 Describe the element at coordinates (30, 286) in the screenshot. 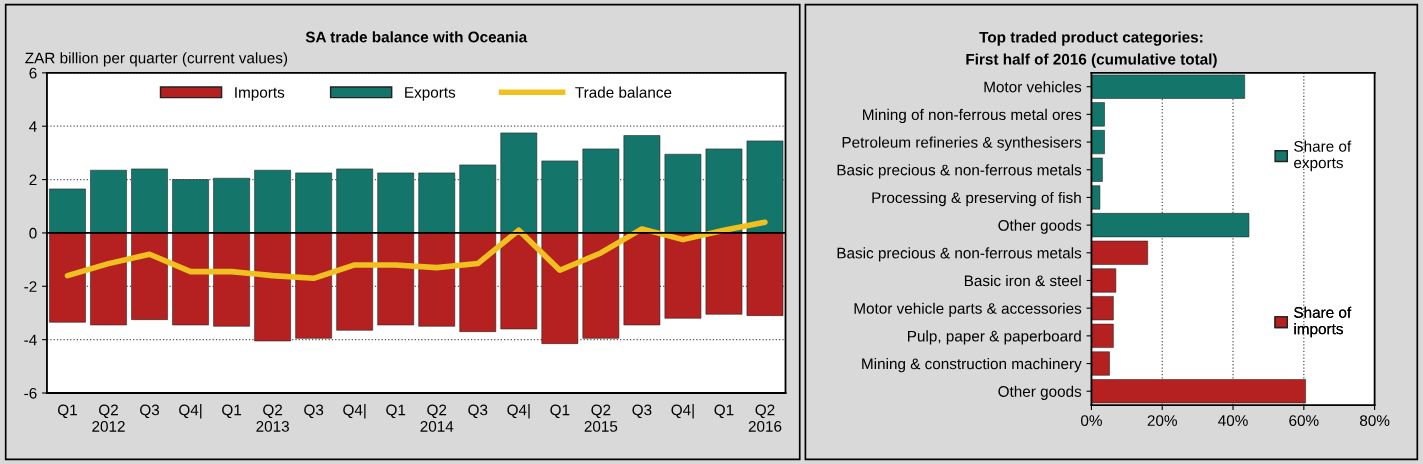

I see `y-tick-label: -2` at that location.